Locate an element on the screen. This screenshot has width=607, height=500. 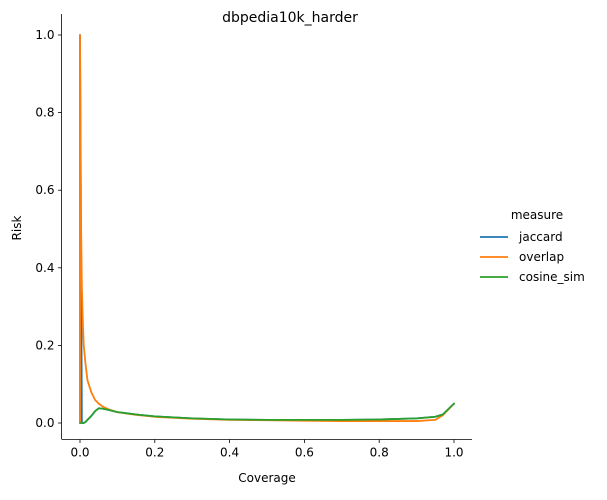
y-tick-label: 0.6 is located at coordinates (44, 190).